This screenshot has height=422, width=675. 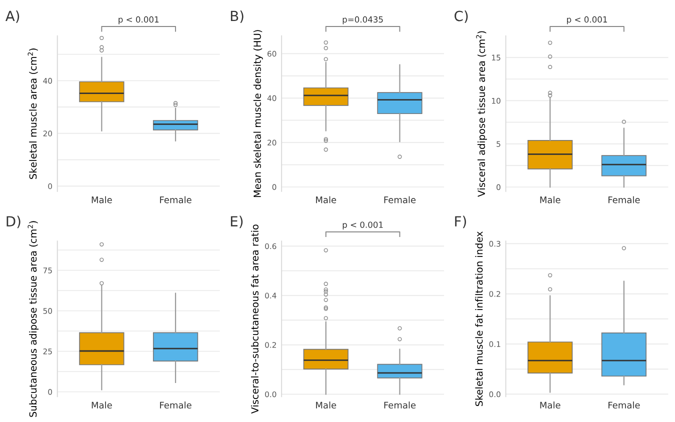 I want to click on y-axis-title: Skeletal muscle fat infiltration index, so click(x=479, y=318).